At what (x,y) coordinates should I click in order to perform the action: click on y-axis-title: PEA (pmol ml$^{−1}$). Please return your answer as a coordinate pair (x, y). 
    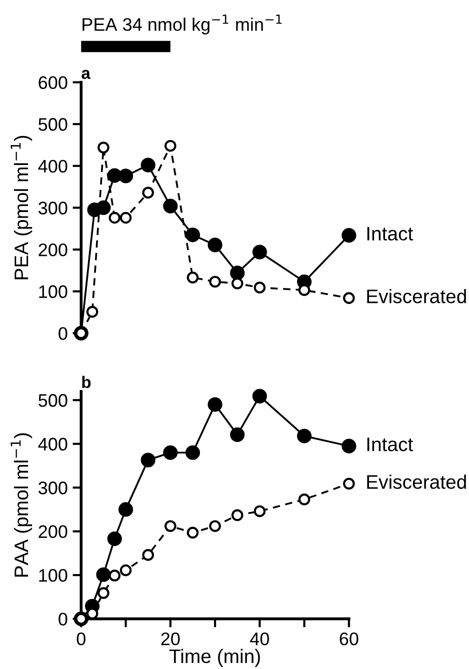
    Looking at the image, I should click on (21, 208).